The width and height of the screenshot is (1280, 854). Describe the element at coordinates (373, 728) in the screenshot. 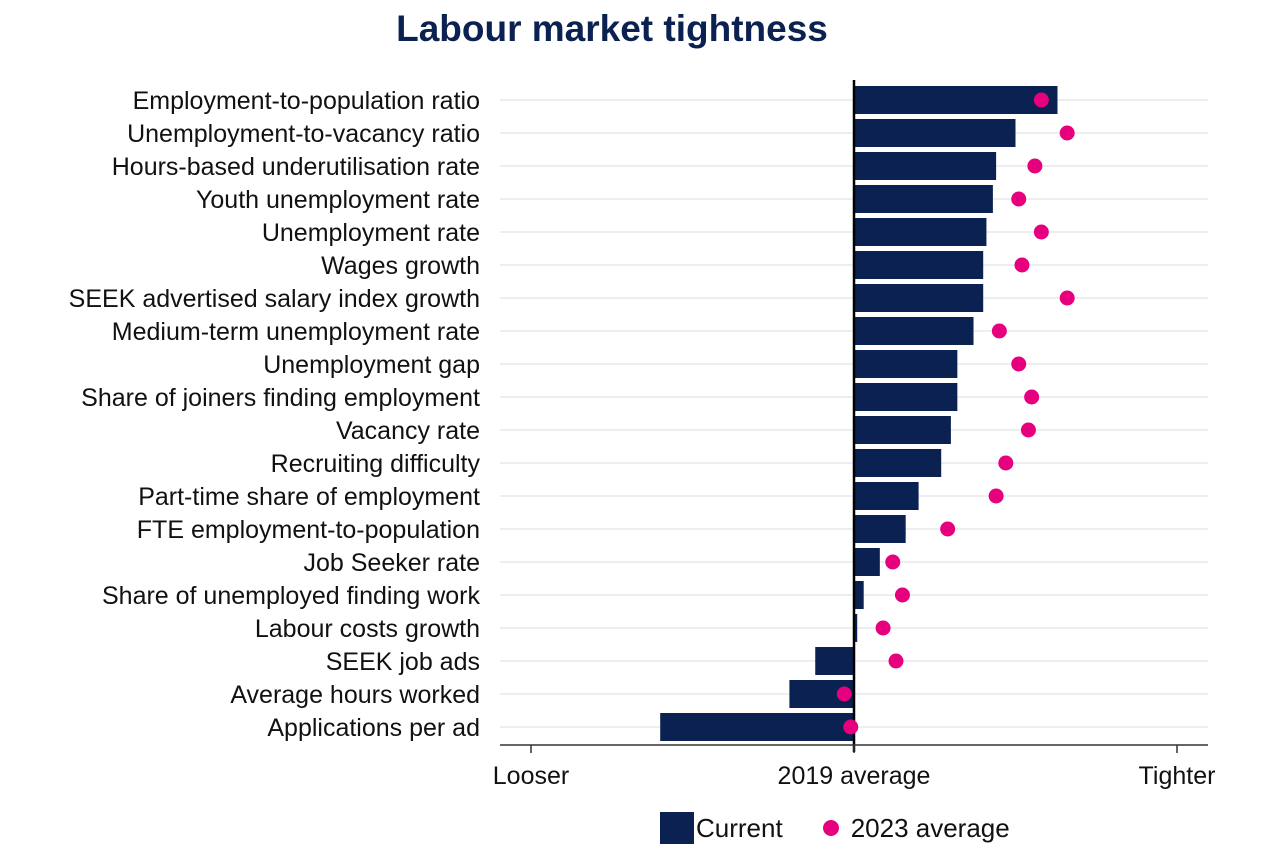

I see `category-label: Applications per ad` at that location.